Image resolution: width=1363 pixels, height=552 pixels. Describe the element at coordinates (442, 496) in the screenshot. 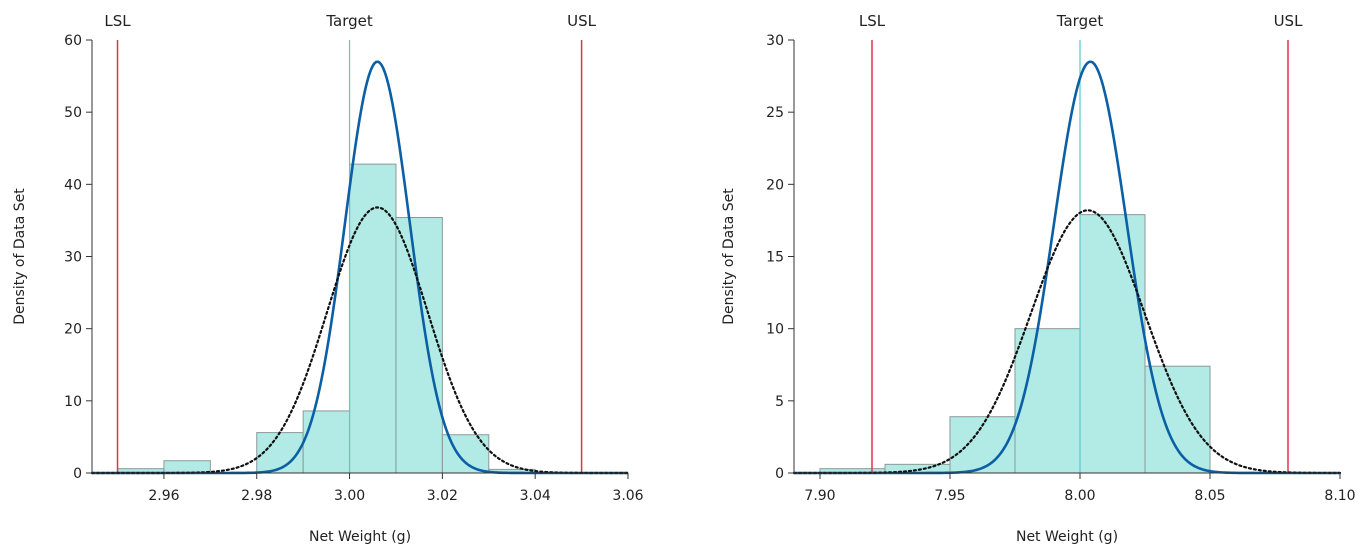

I see `x-tick-label: 3.02` at that location.